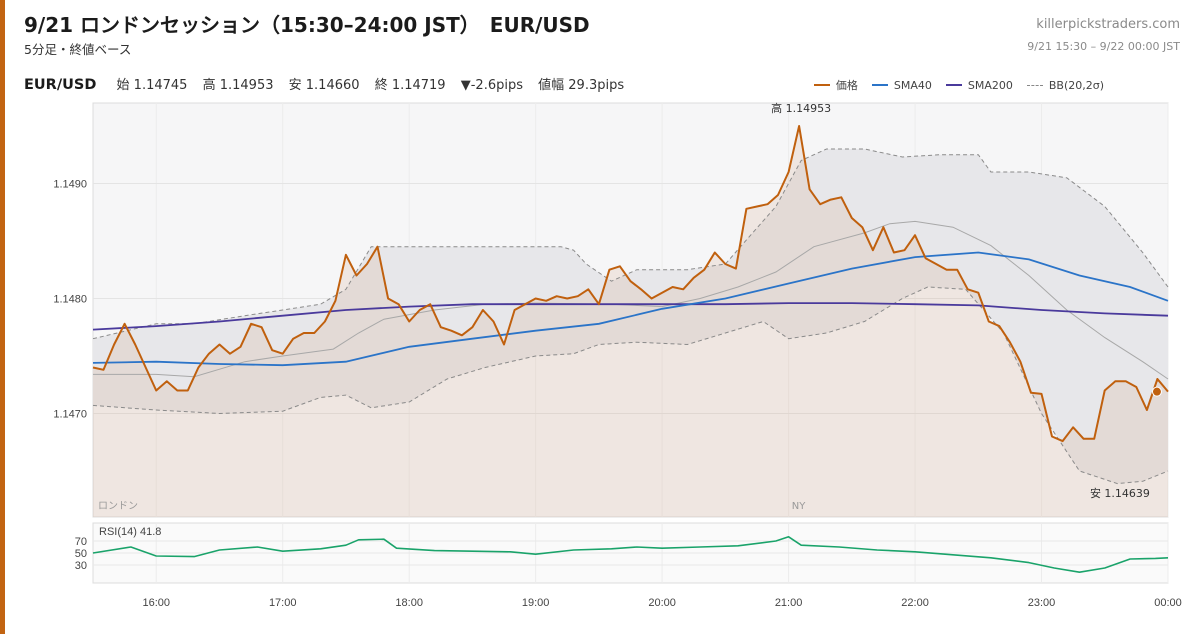 Image resolution: width=1200 pixels, height=634 pixels. What do you see at coordinates (1120, 493) in the screenshot?
I see `low-annotation: 安 1.14639` at bounding box center [1120, 493].